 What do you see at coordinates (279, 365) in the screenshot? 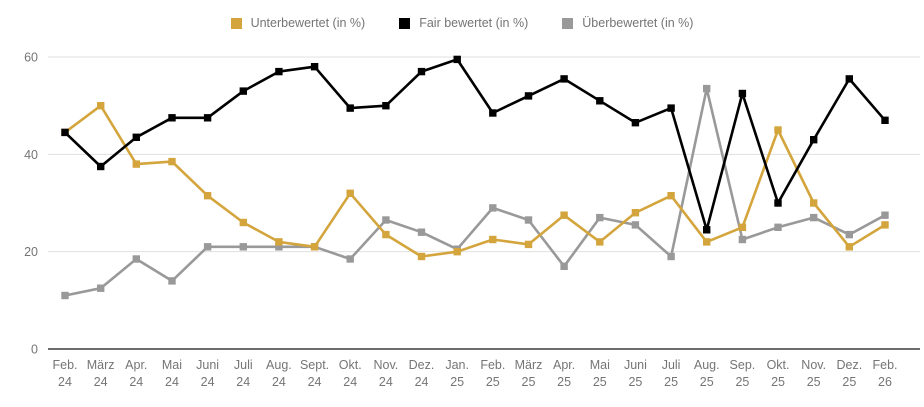
I see `x-tick-month-label: Aug.` at bounding box center [279, 365].